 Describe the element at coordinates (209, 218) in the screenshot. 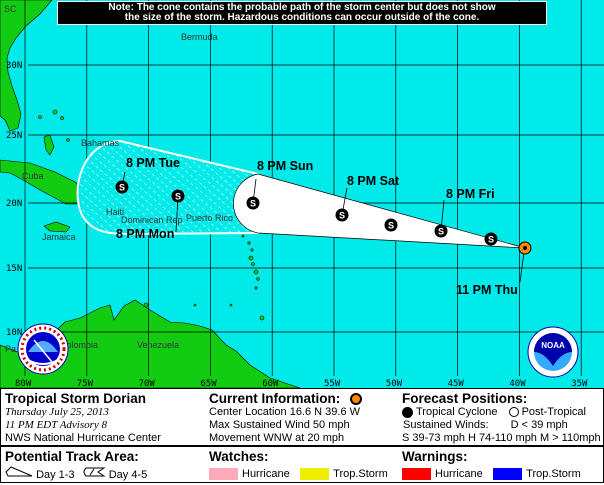

I see `label-puerto-rico: Puerto Rico` at that location.